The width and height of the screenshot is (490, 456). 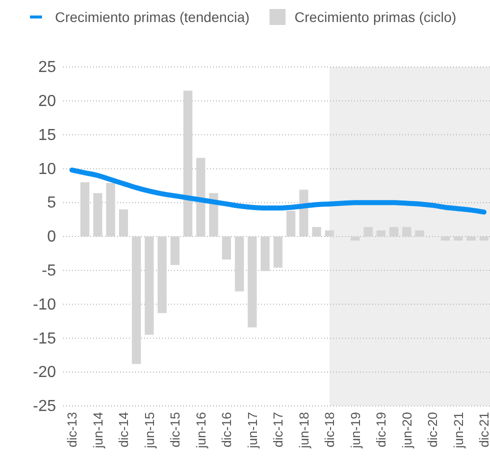 I want to click on y-tick-label: -20, so click(x=44, y=373).